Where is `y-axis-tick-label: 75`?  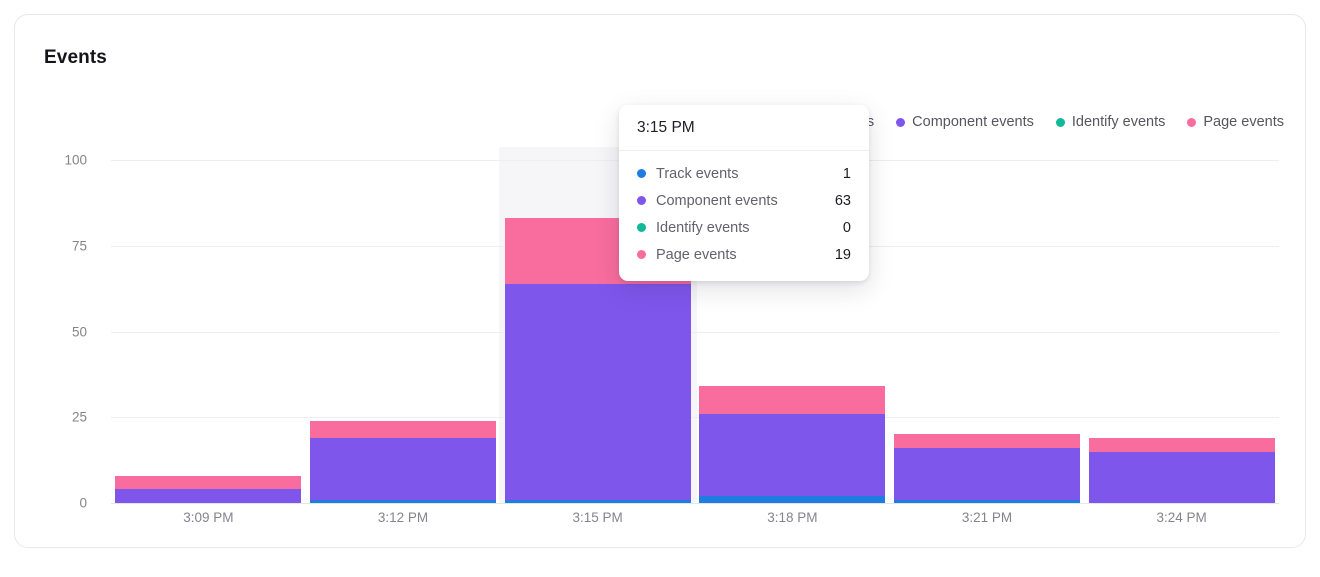 y-axis-tick-label: 75 is located at coordinates (79, 246).